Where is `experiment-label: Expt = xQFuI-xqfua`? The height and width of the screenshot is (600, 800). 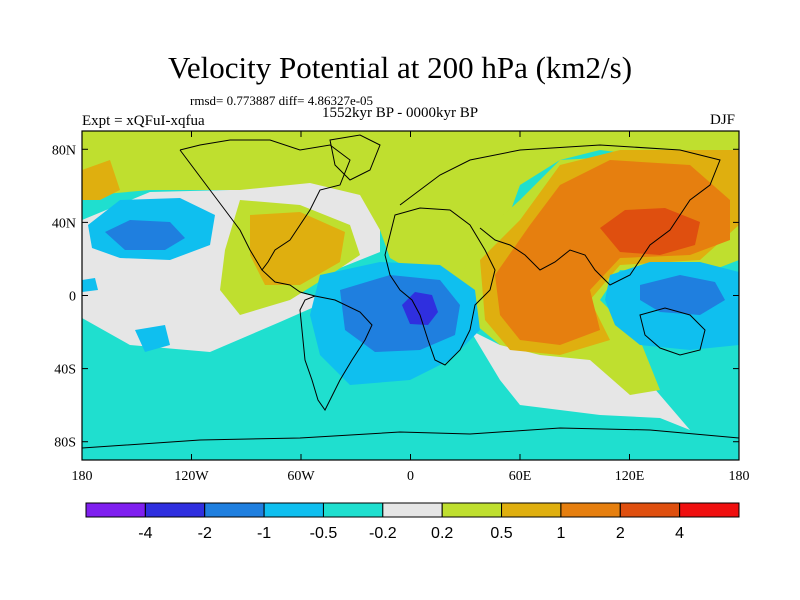
experiment-label: Expt = xQFuI-xqfua is located at coordinates (143, 121).